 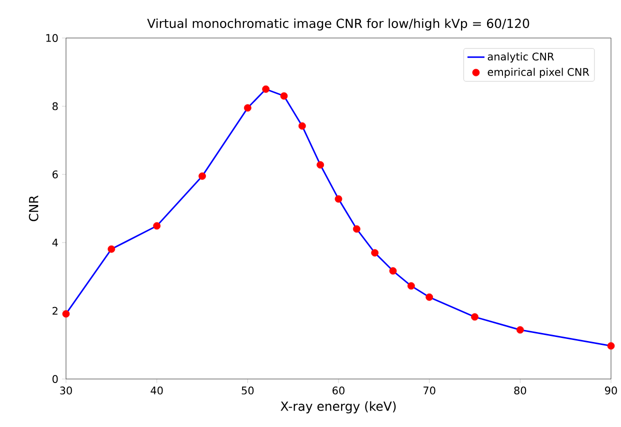 What do you see at coordinates (338, 24) in the screenshot?
I see `chart-title: Virtual monochromatic image CNR for low/high kVp = 60/120` at bounding box center [338, 24].